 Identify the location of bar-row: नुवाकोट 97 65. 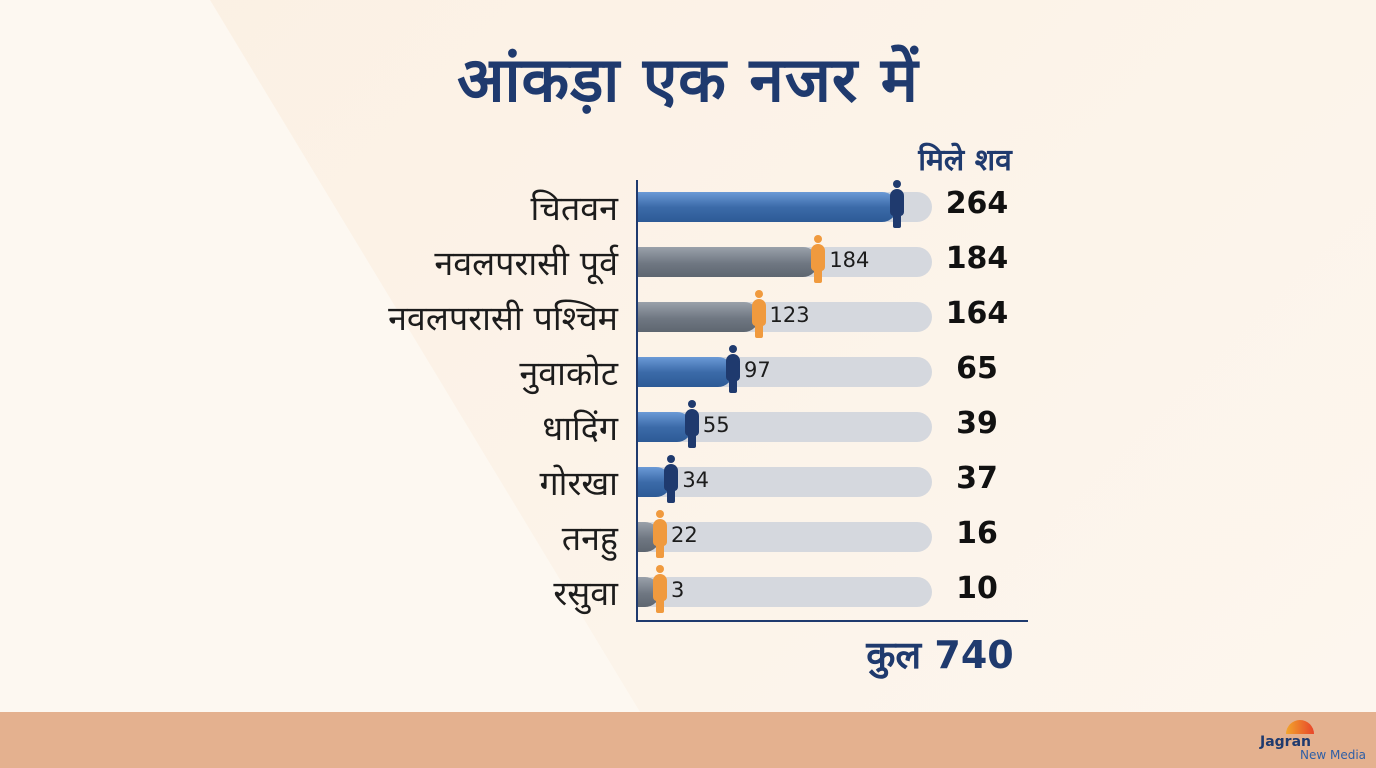
(688, 372).